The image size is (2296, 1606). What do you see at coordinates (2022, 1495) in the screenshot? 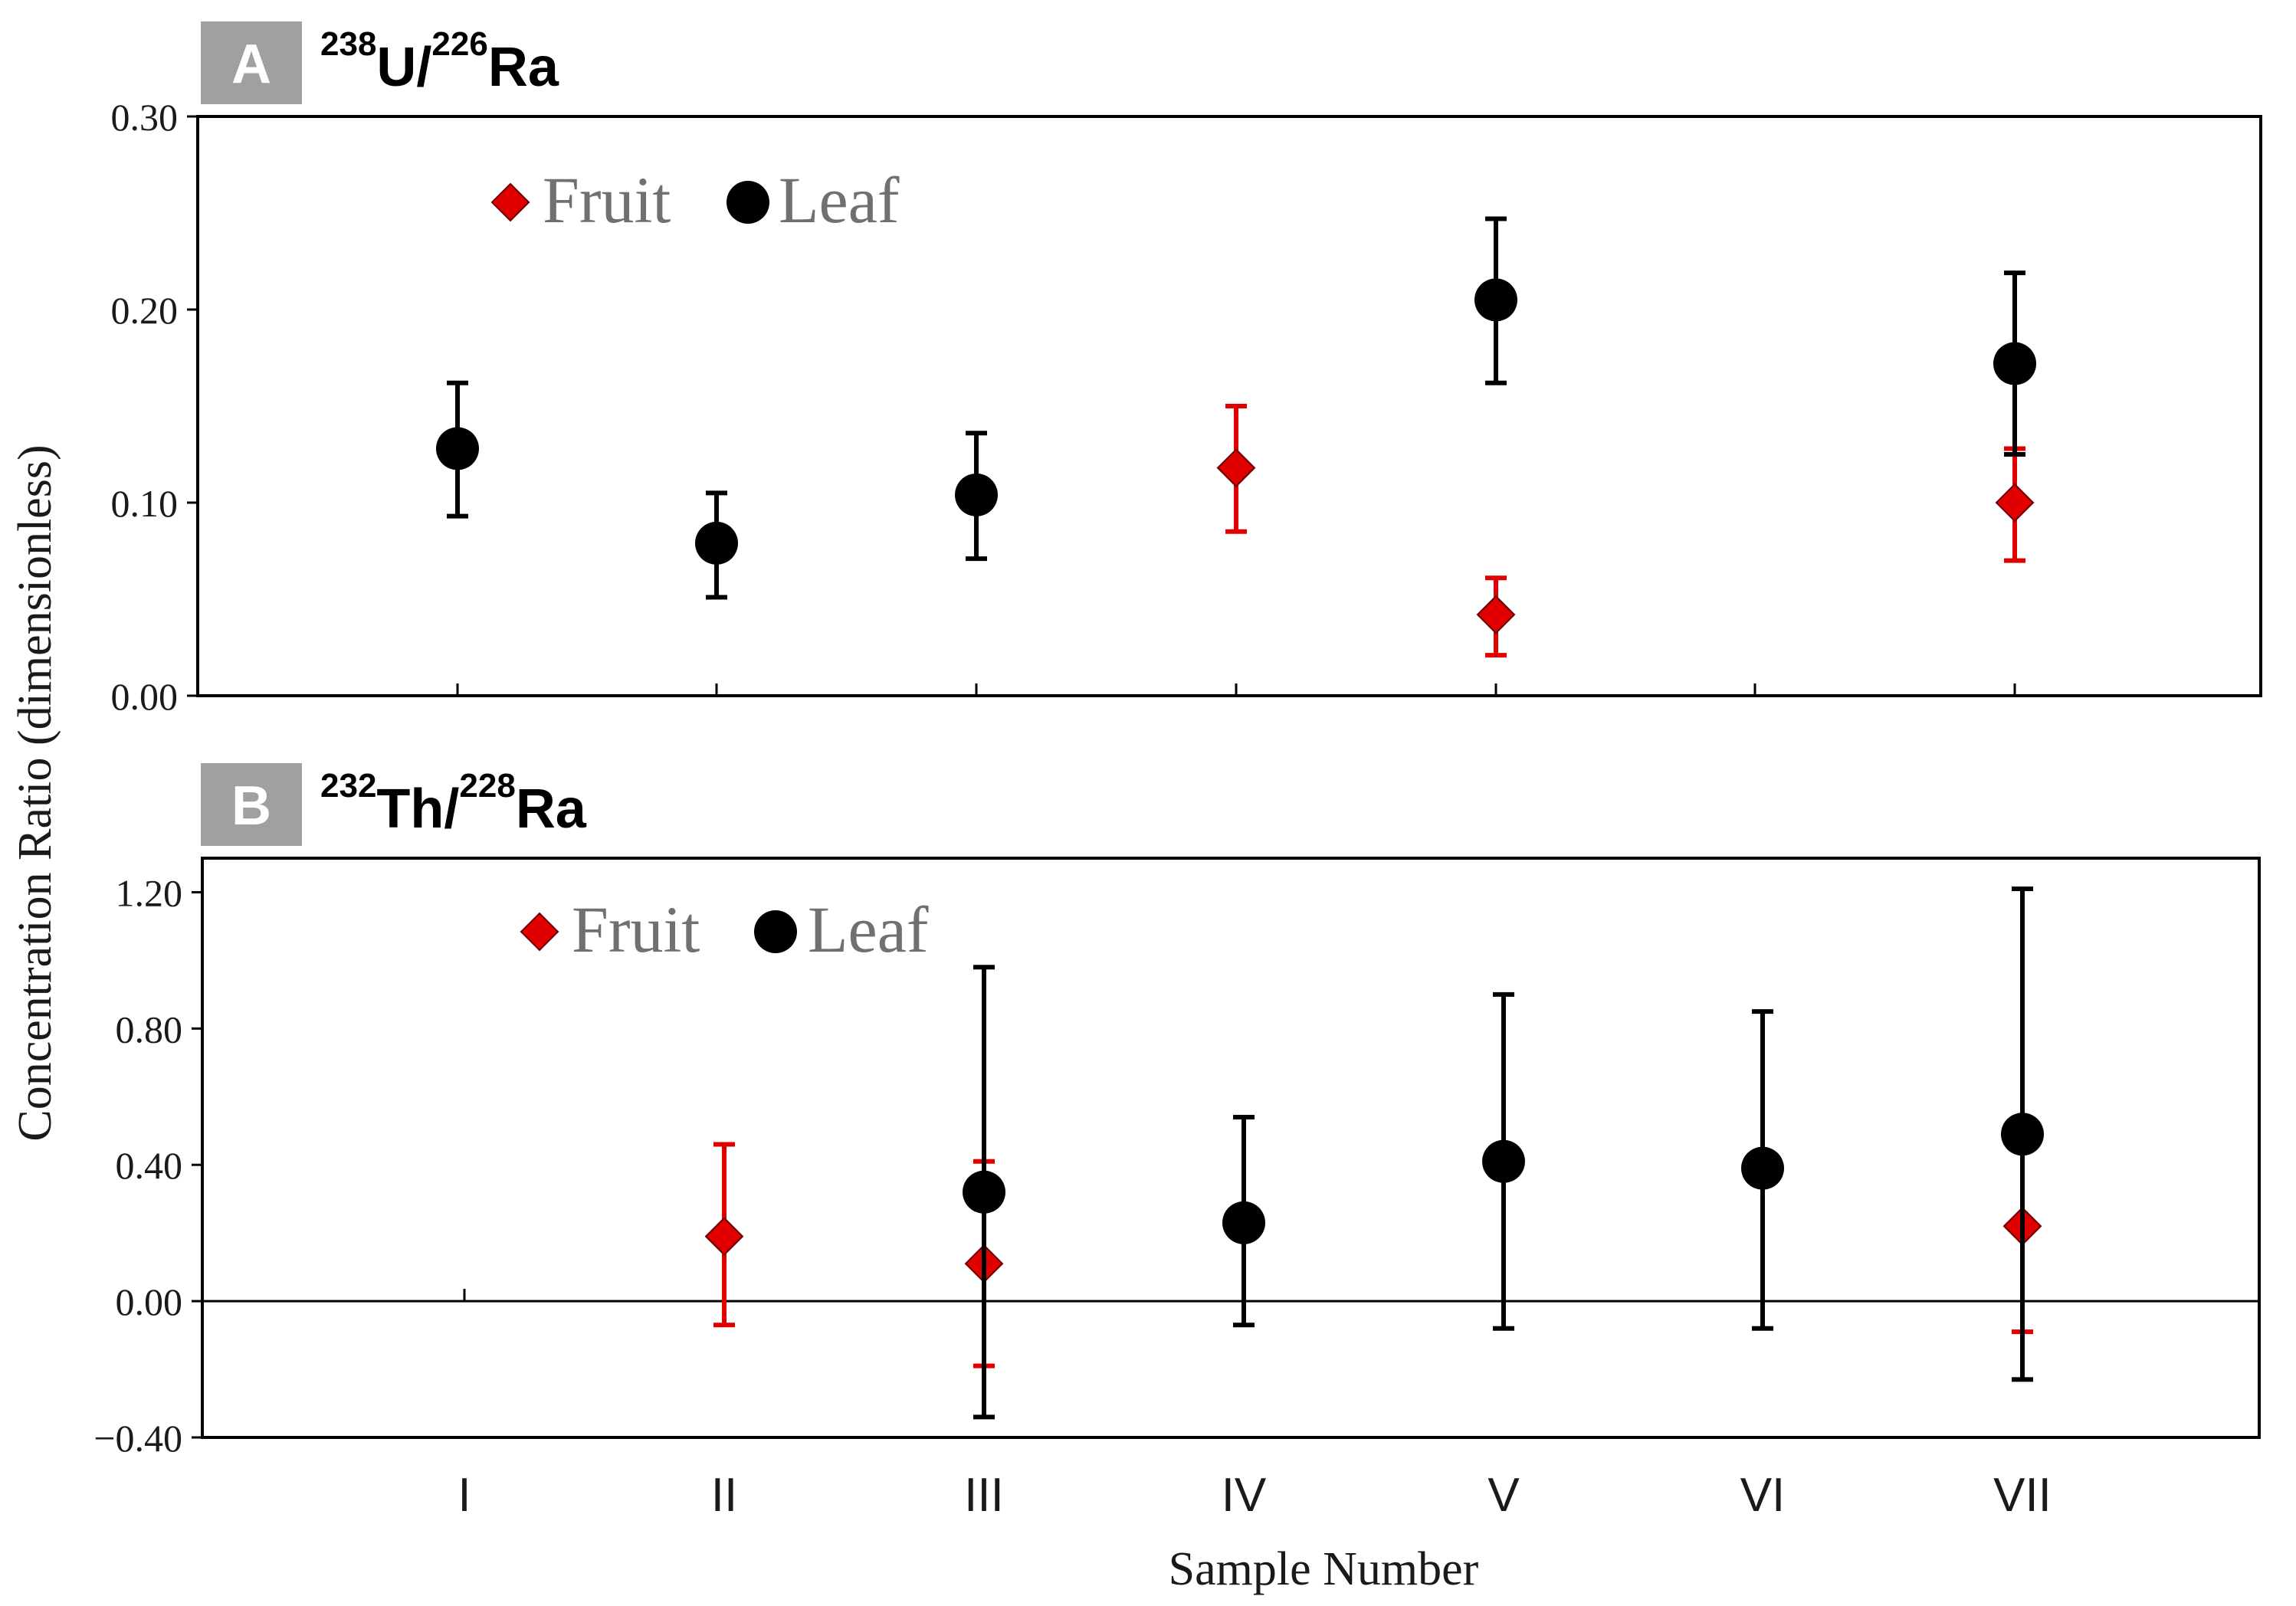
I see `x-tick-label-VII: VII` at bounding box center [2022, 1495].